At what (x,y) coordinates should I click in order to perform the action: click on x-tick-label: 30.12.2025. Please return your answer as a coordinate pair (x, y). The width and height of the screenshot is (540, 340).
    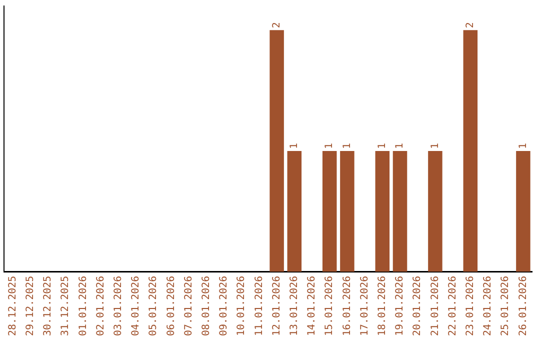
    Looking at the image, I should click on (48, 306).